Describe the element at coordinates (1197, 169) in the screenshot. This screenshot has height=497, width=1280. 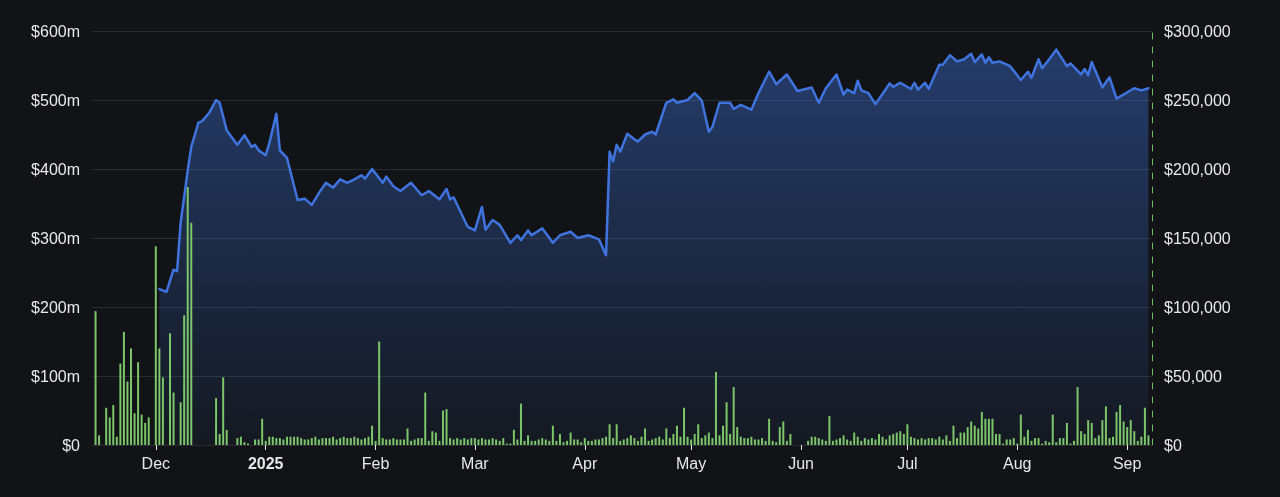
I see `y2-tick-label: $200,000` at that location.